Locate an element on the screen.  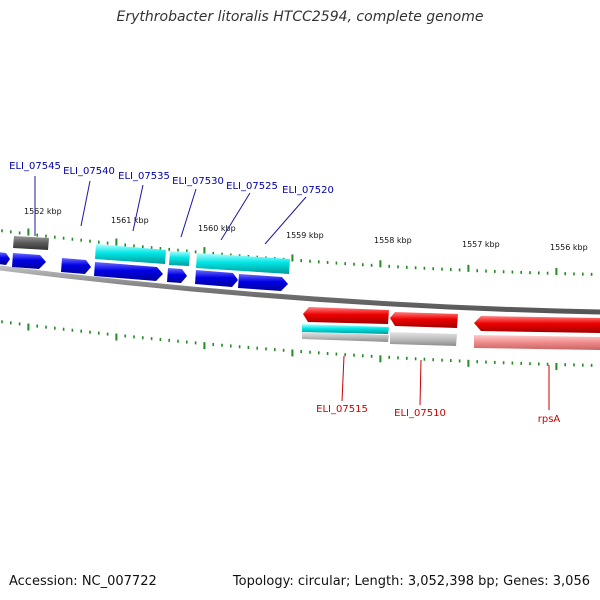
gene-label: ELI_07545 is located at coordinates (35, 166).